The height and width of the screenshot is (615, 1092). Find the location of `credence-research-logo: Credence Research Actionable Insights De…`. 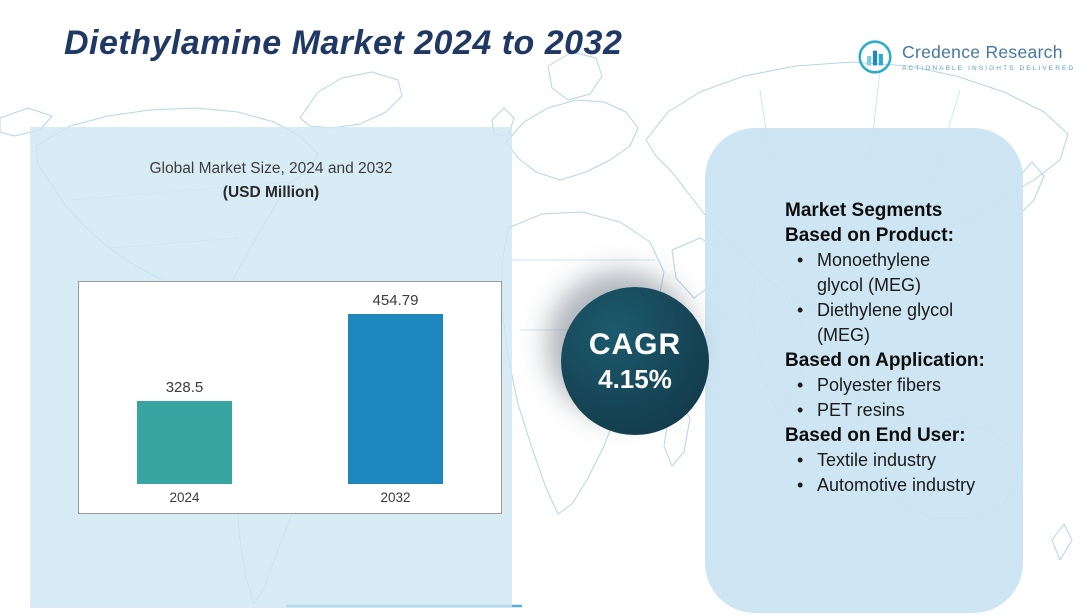

credence-research-logo: Credence Research Actionable Insights De… is located at coordinates (965, 57).